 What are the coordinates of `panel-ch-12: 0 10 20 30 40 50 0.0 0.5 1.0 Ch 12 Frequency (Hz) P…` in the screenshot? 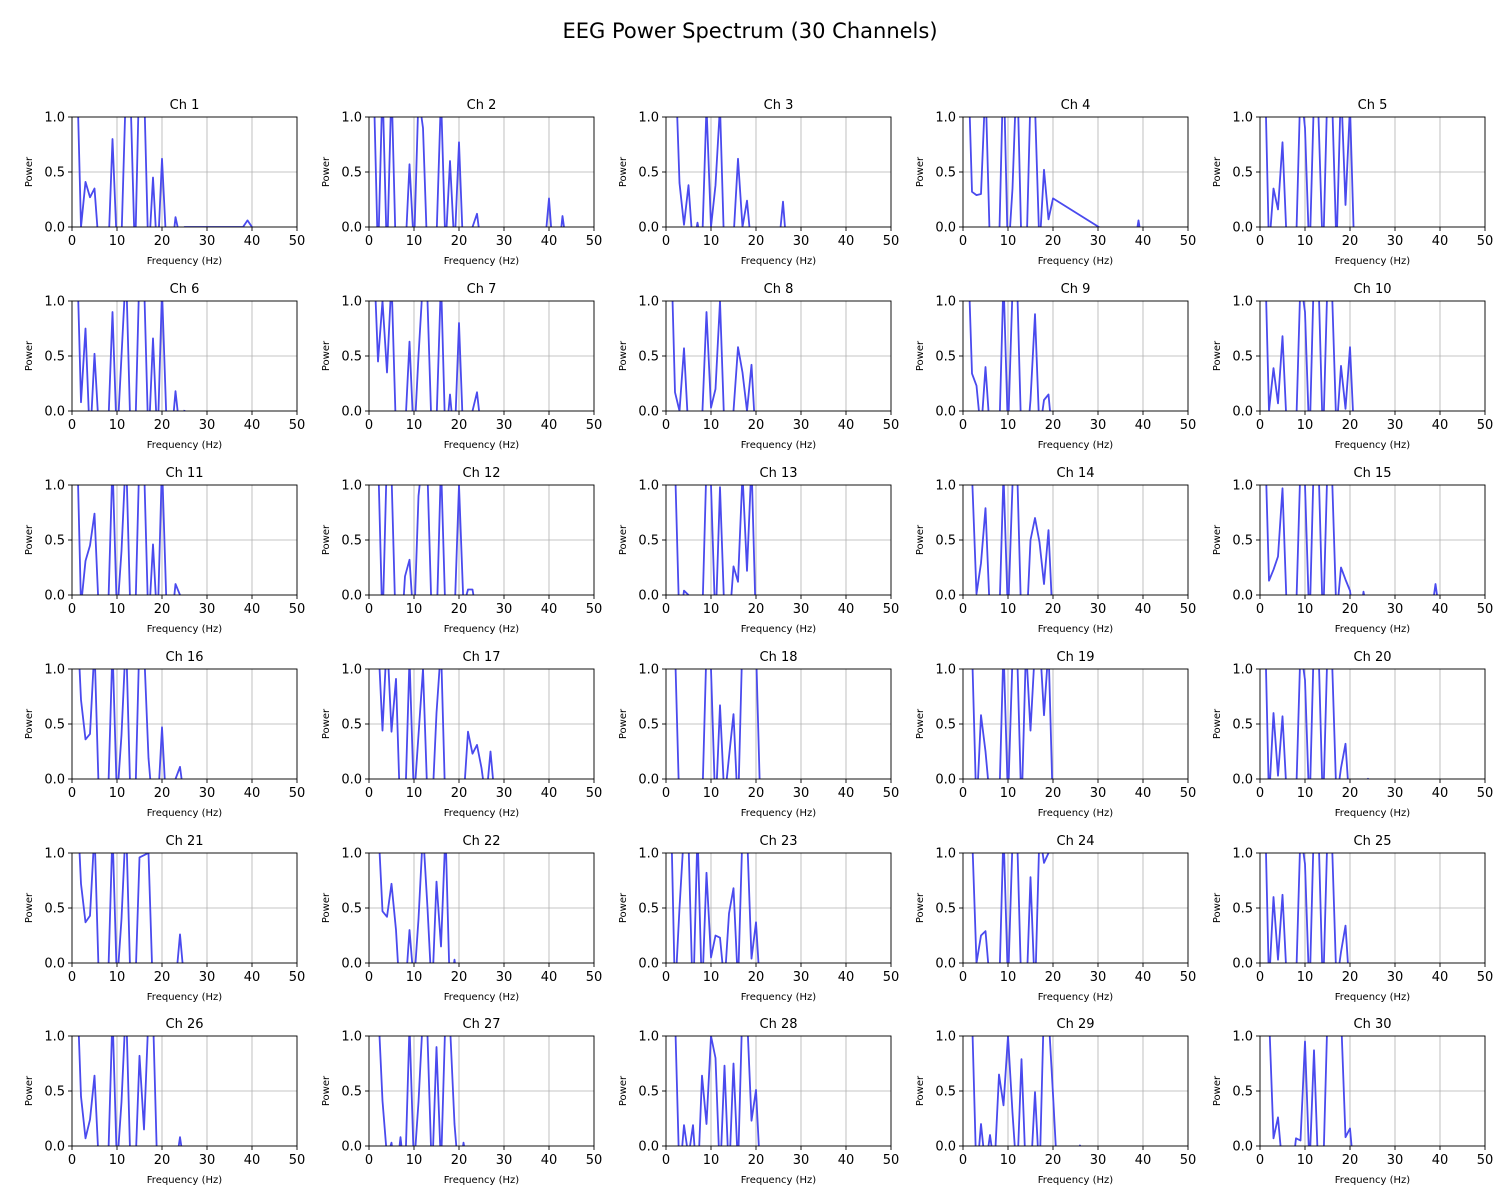 It's located at (461, 550).